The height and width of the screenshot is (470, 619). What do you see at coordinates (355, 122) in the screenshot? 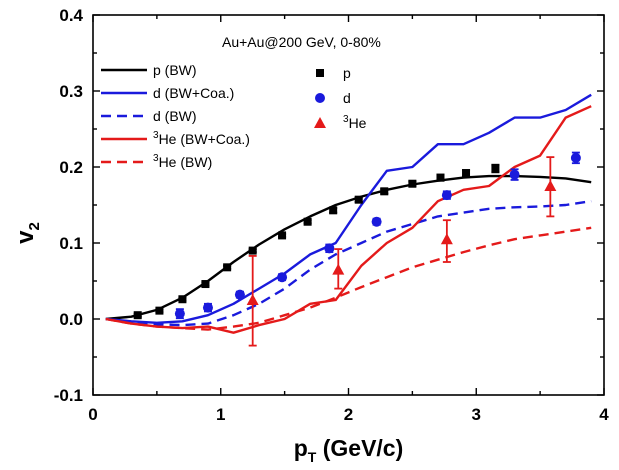
I see `legend-label: 3He` at bounding box center [355, 122].